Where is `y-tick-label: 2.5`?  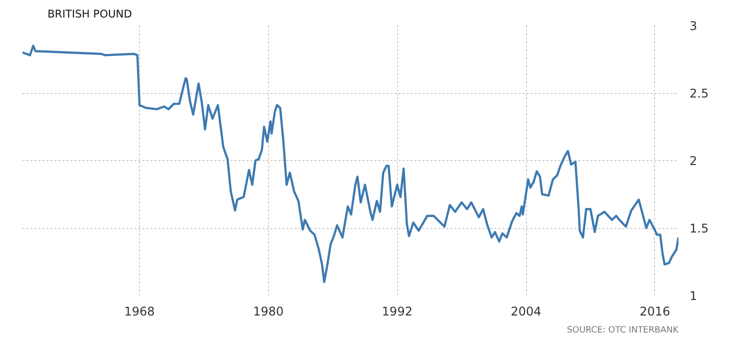 y-tick-label: 2.5 is located at coordinates (699, 93).